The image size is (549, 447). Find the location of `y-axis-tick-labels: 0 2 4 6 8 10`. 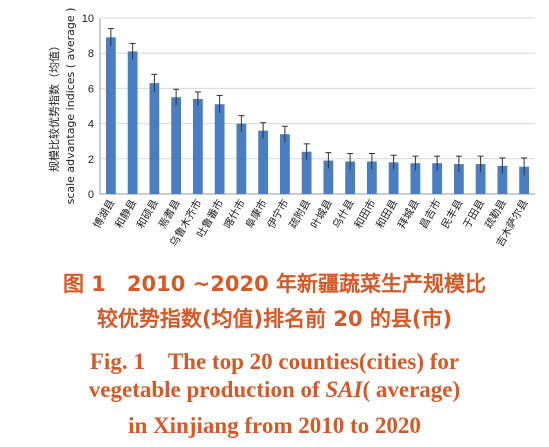

y-axis-tick-labels: 0 2 4 6 8 10 is located at coordinates (88, 107).